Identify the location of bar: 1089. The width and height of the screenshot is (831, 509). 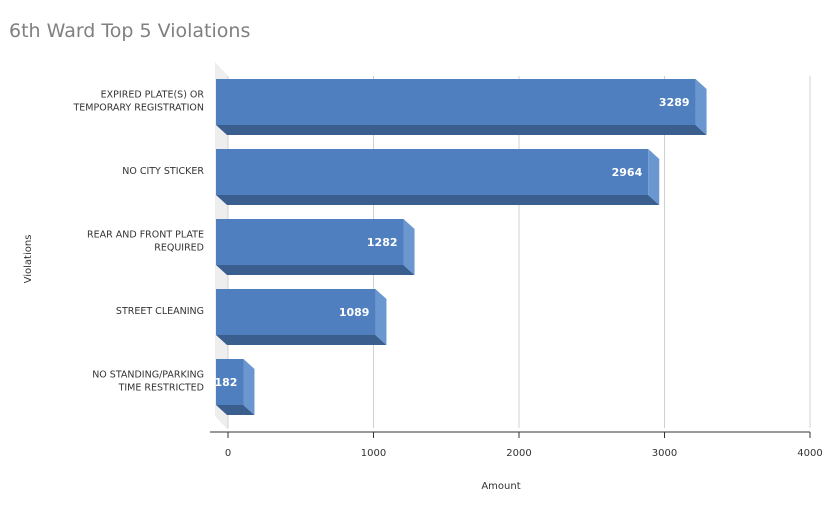
(301, 317).